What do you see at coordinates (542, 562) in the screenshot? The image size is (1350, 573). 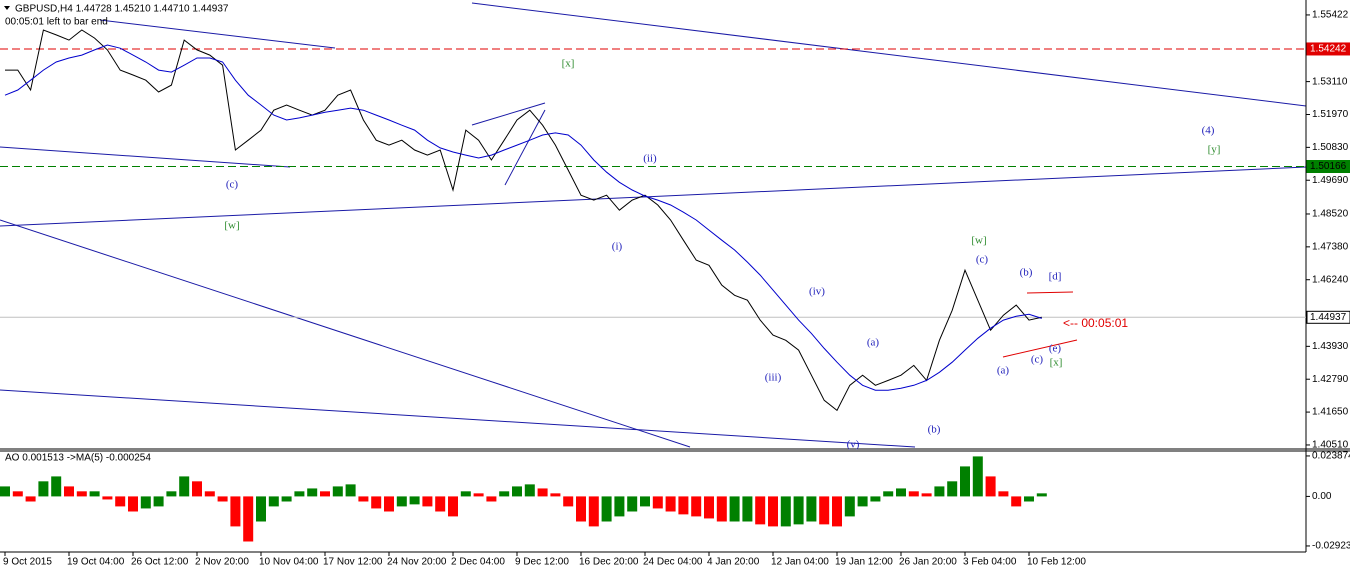 I see `x-tick-label: 9 Dec 12:00` at bounding box center [542, 562].